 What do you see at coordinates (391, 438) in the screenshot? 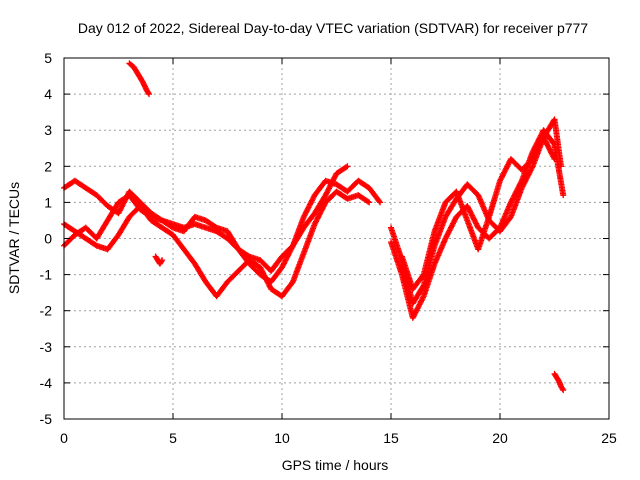
I see `x-tick-label: 15` at bounding box center [391, 438].